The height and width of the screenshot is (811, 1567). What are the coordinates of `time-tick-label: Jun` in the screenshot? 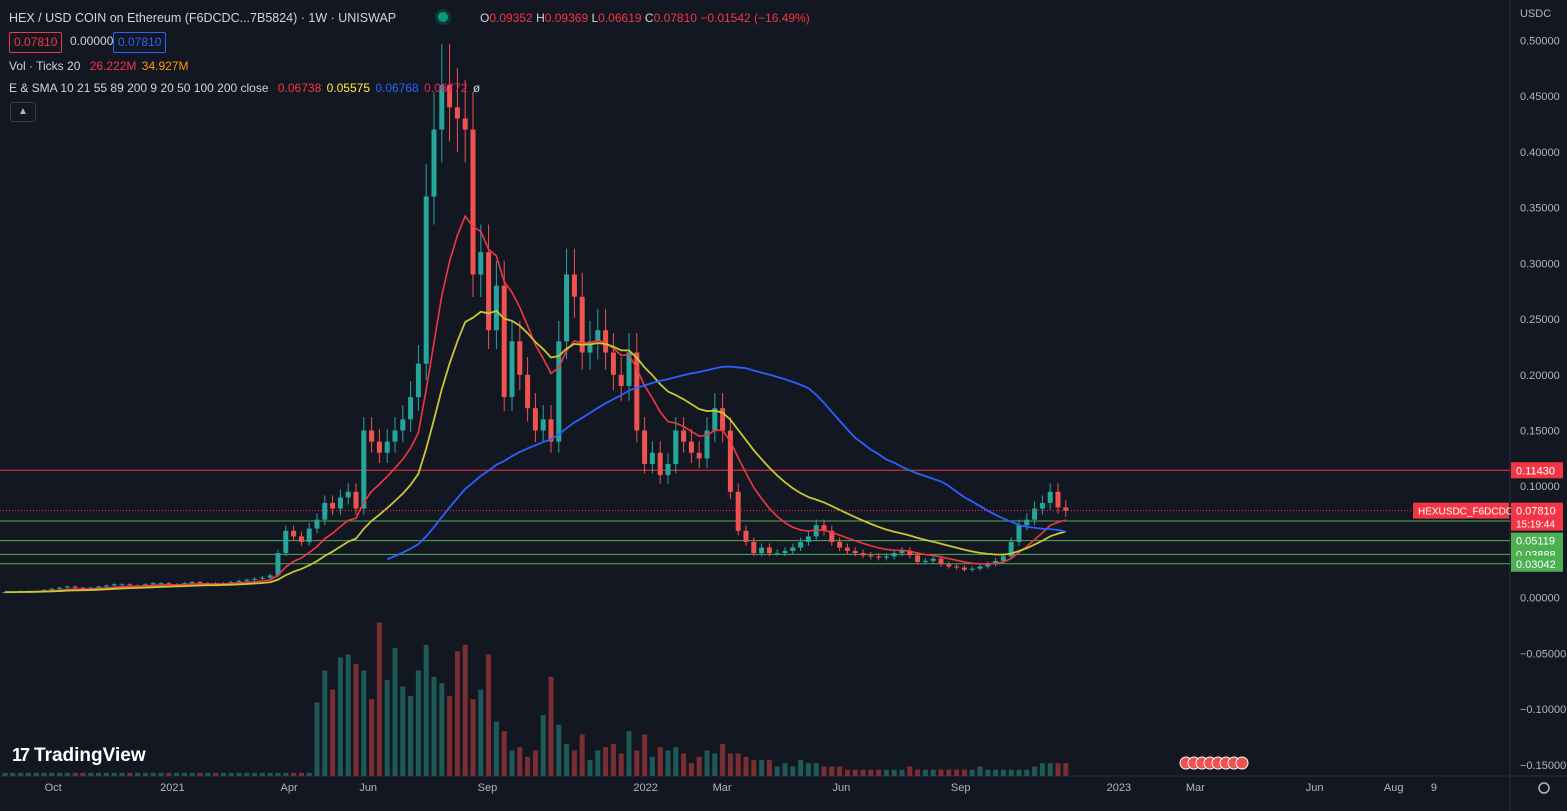 It's located at (842, 788).